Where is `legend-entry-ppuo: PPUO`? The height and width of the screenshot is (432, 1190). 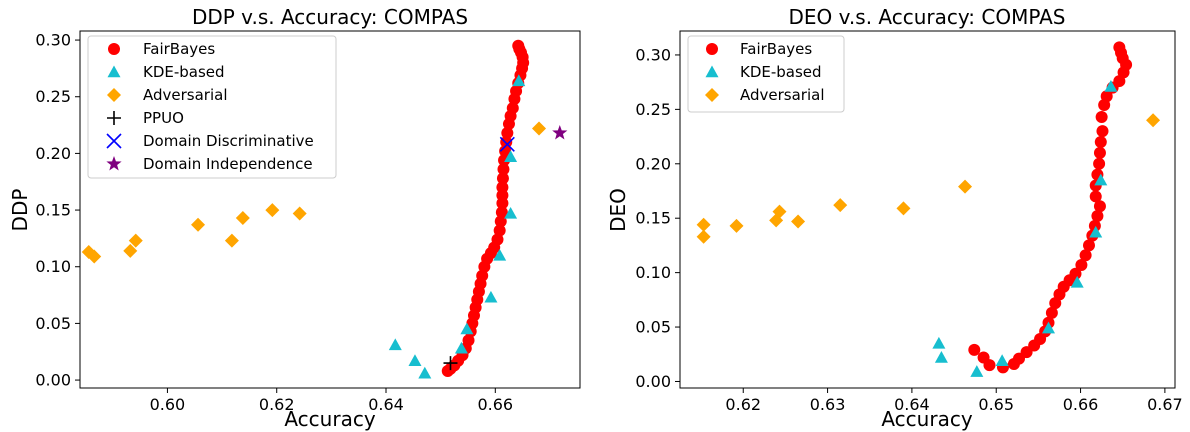
legend-entry-ppuo: PPUO is located at coordinates (145, 118).